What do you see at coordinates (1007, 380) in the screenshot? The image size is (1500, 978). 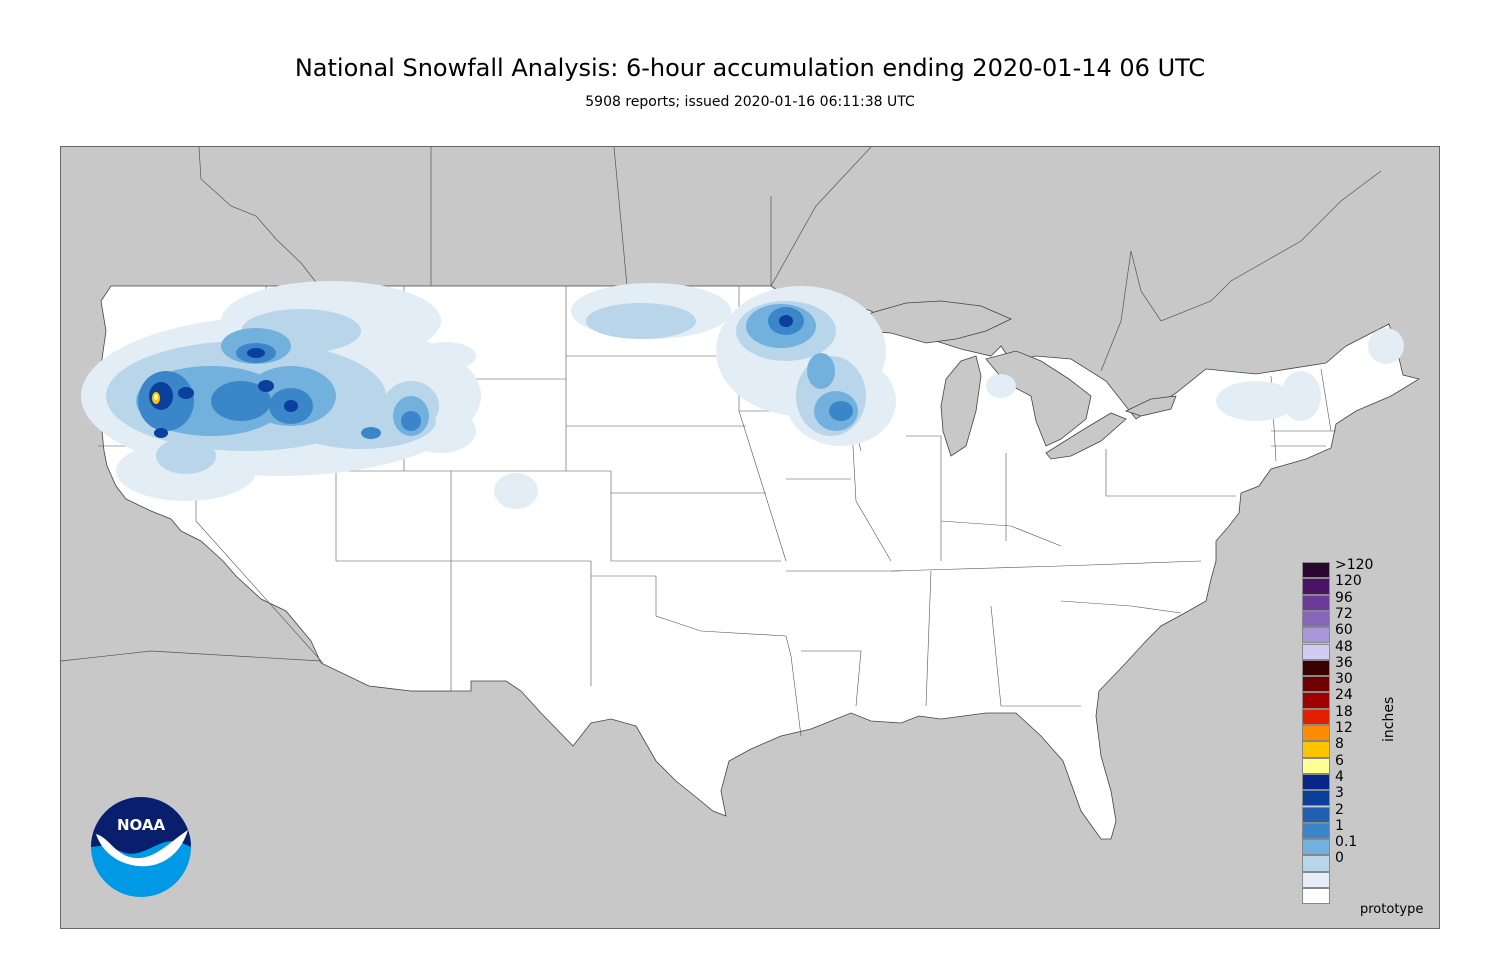 I see `great-lakes` at bounding box center [1007, 380].